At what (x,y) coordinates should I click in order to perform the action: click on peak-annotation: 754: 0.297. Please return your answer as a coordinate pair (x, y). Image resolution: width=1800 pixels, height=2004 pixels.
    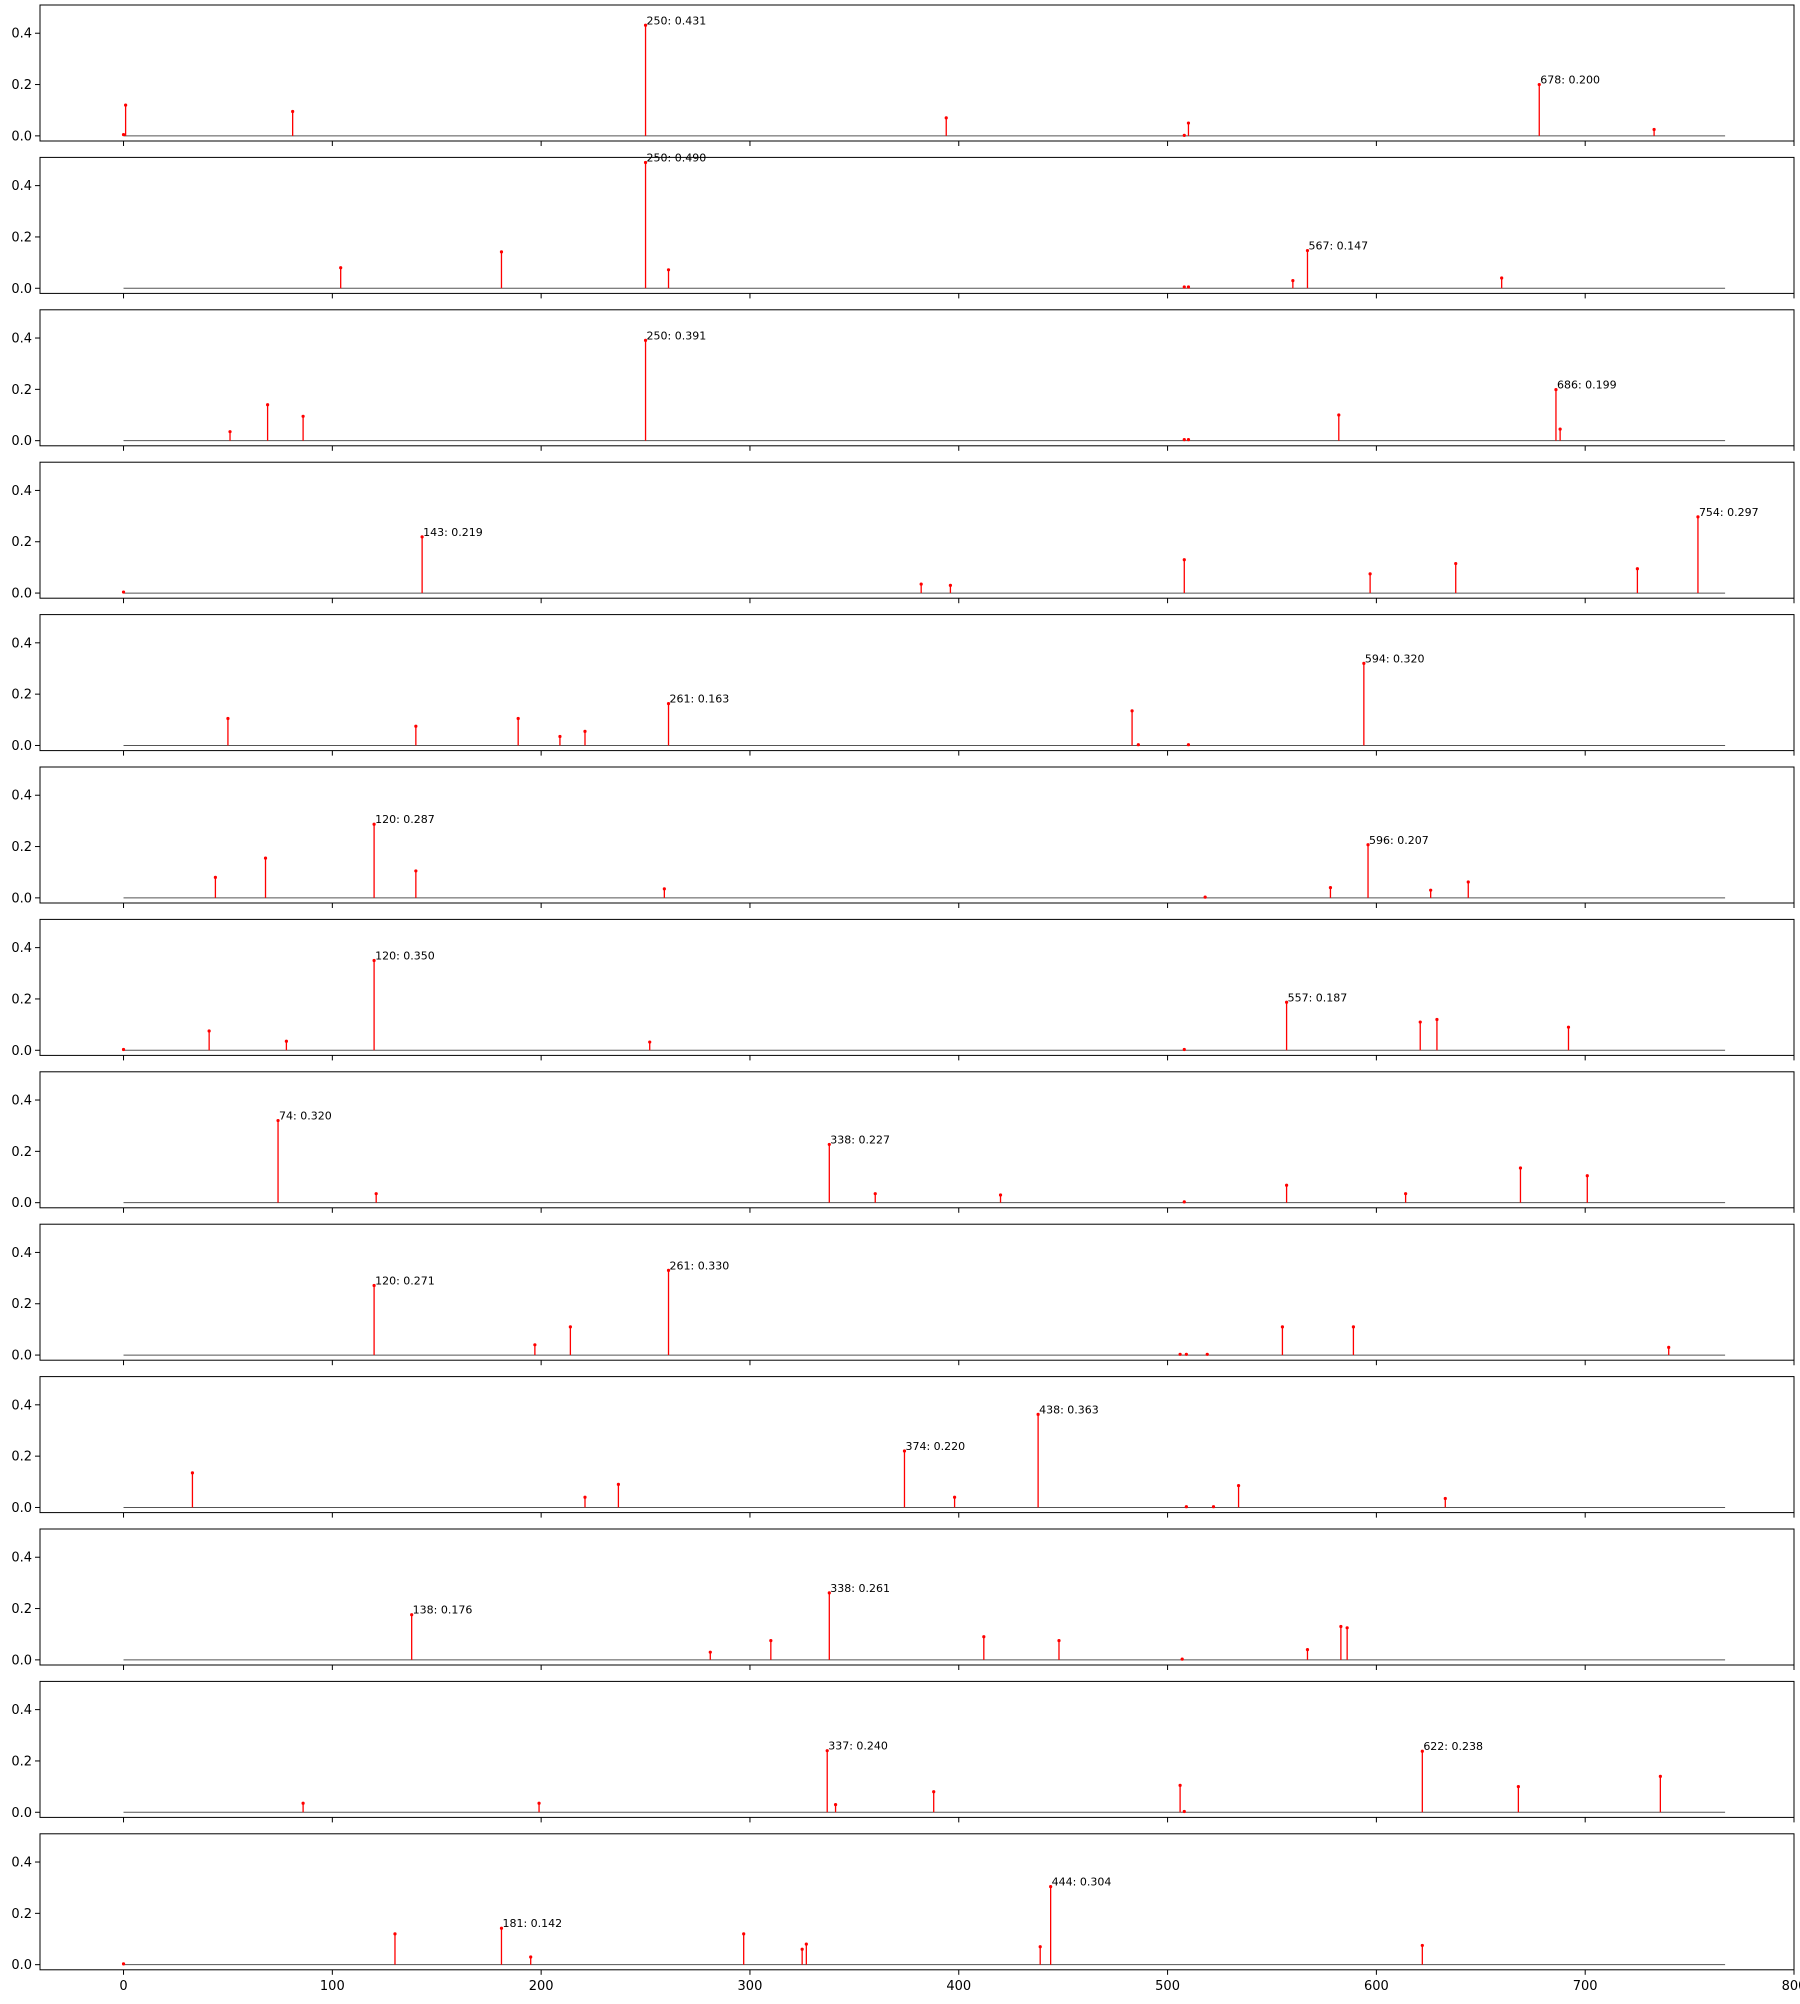
    Looking at the image, I should click on (1729, 512).